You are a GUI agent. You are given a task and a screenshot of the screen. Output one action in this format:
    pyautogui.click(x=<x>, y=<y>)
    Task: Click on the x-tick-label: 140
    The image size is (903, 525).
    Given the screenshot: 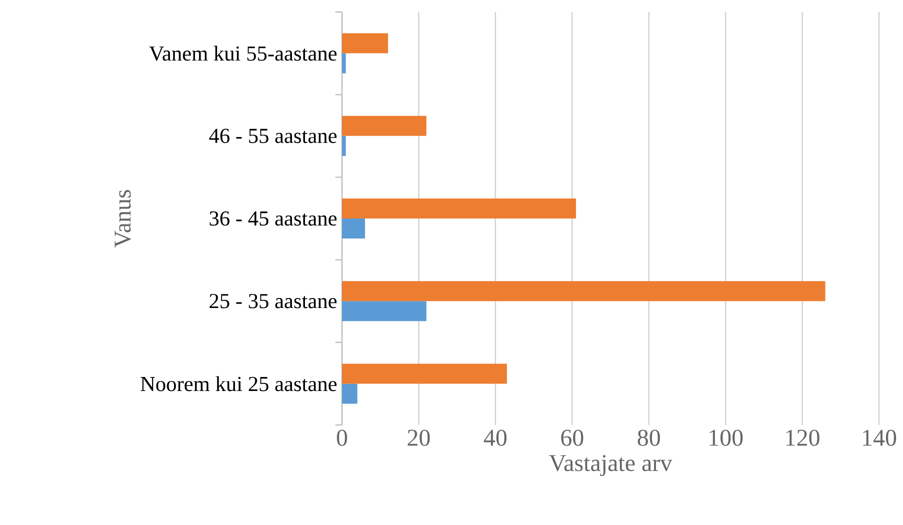 What is the action you would take?
    pyautogui.click(x=879, y=438)
    